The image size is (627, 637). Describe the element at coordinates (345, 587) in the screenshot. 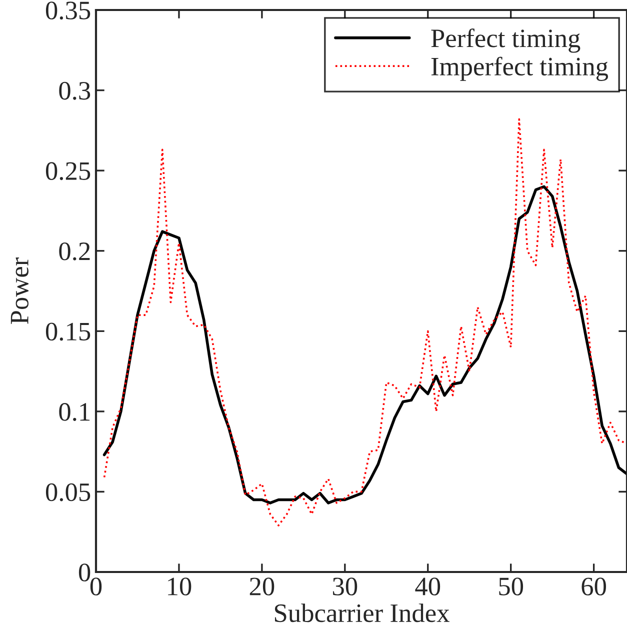

I see `x-tick-label: 30` at that location.